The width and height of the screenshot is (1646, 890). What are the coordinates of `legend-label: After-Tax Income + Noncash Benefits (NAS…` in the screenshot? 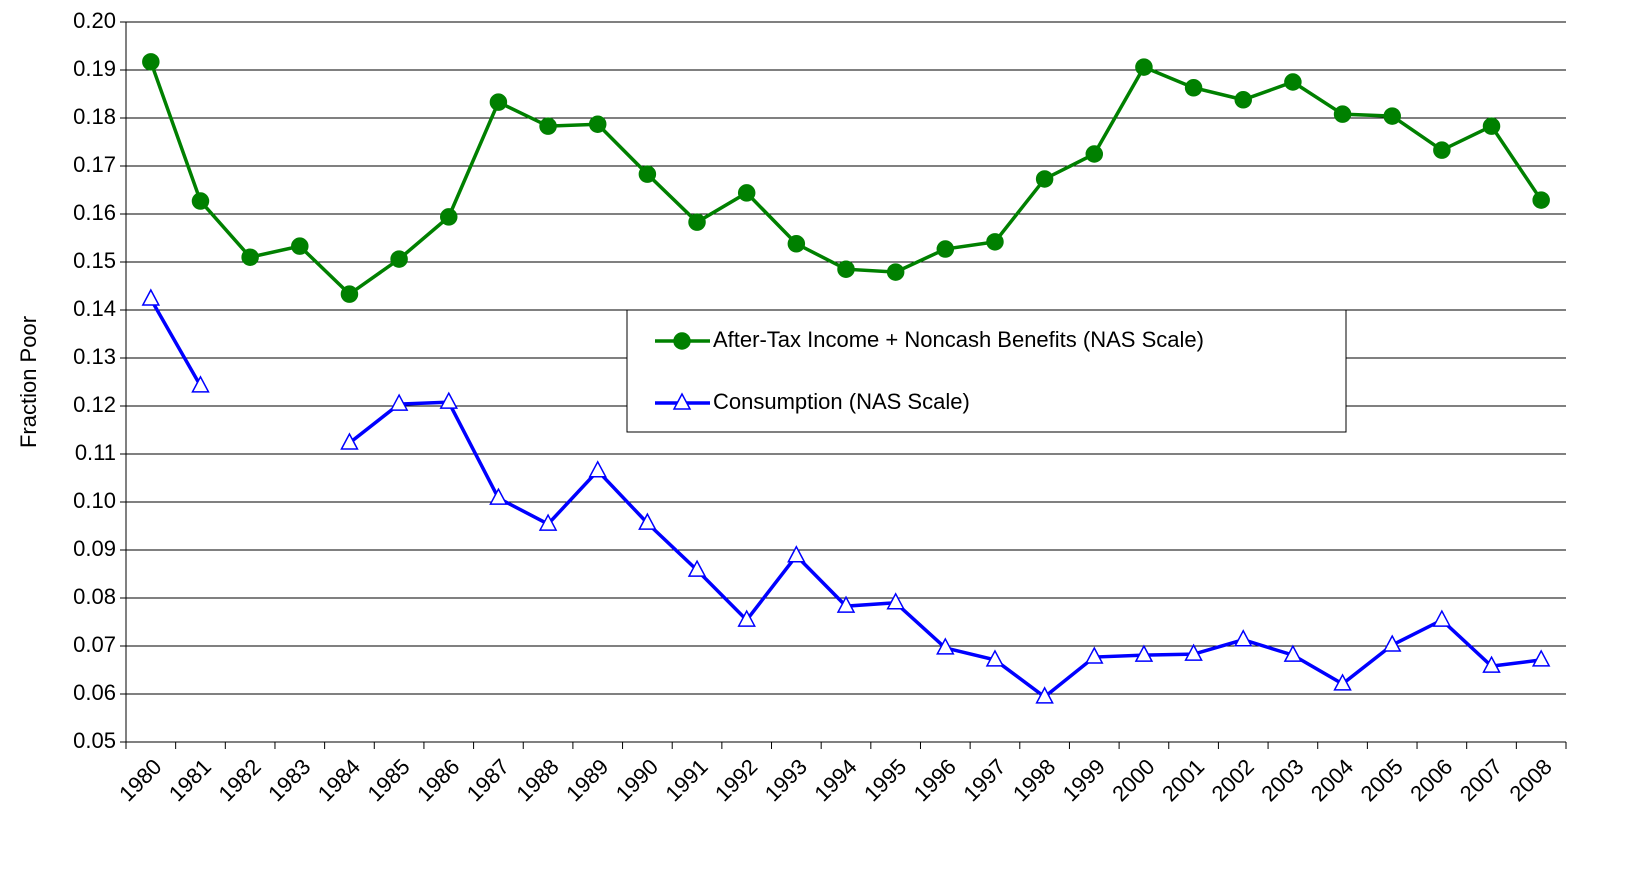 It's located at (958, 339).